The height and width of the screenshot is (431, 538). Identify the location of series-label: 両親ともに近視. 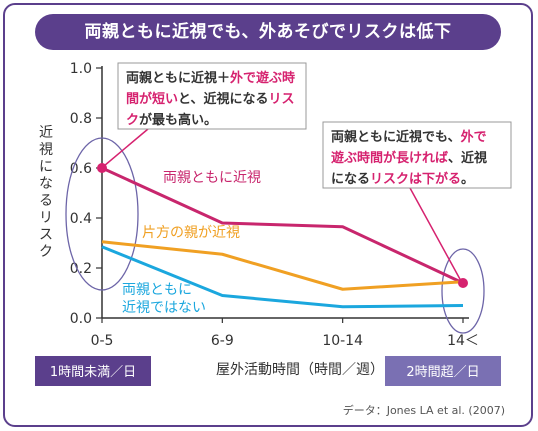
(212, 178).